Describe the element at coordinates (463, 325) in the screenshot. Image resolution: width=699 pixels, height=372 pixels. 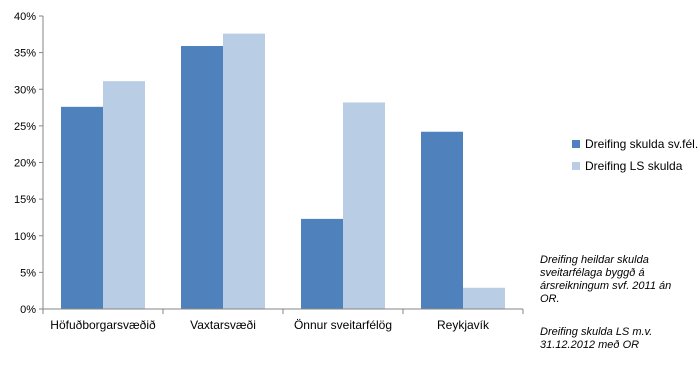
I see `x-tick-label: Reykjavík` at that location.